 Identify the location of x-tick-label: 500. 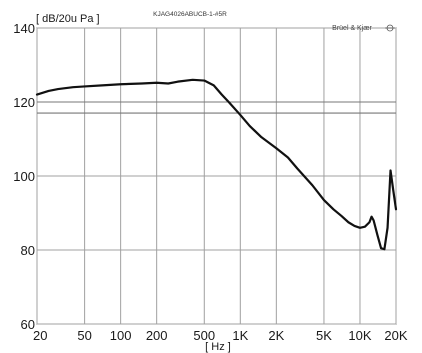
(204, 335).